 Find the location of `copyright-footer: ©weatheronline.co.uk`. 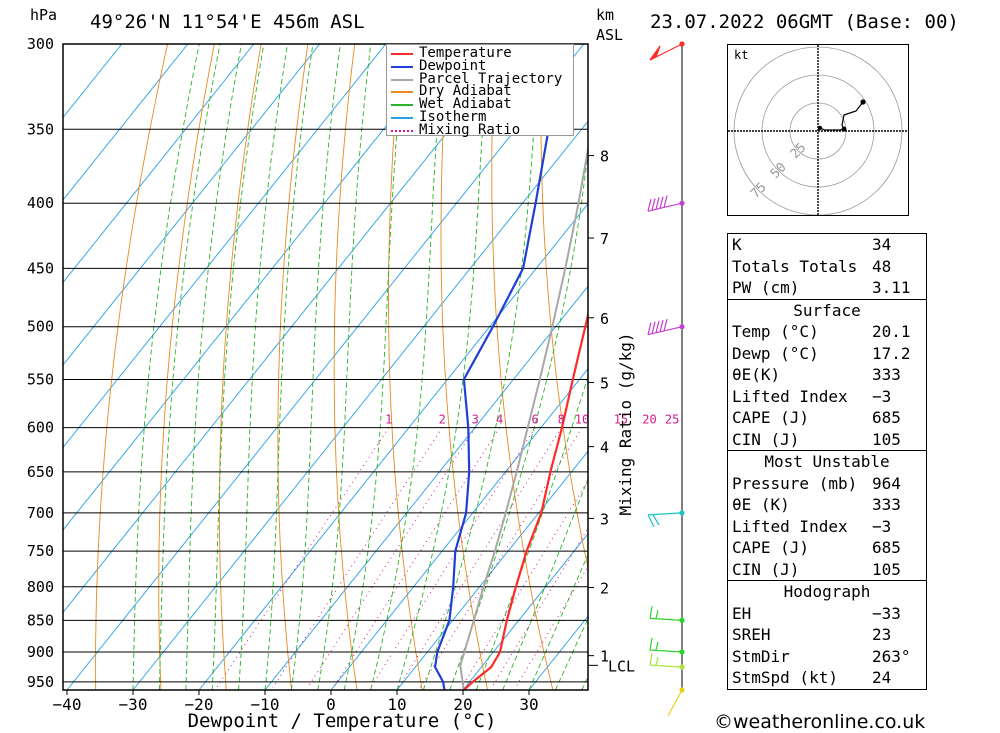

copyright-footer: ©weatheronline.co.uk is located at coordinates (820, 722).